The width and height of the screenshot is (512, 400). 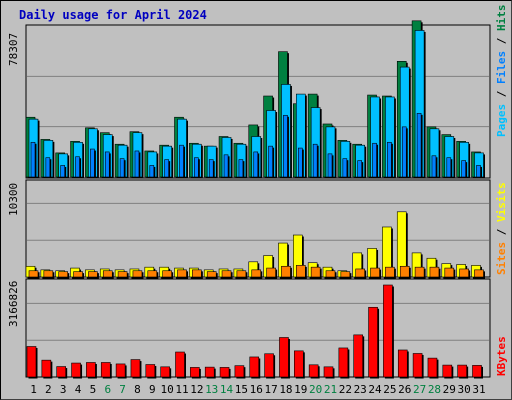 I want to click on x-tick-label: 26, so click(x=404, y=389).